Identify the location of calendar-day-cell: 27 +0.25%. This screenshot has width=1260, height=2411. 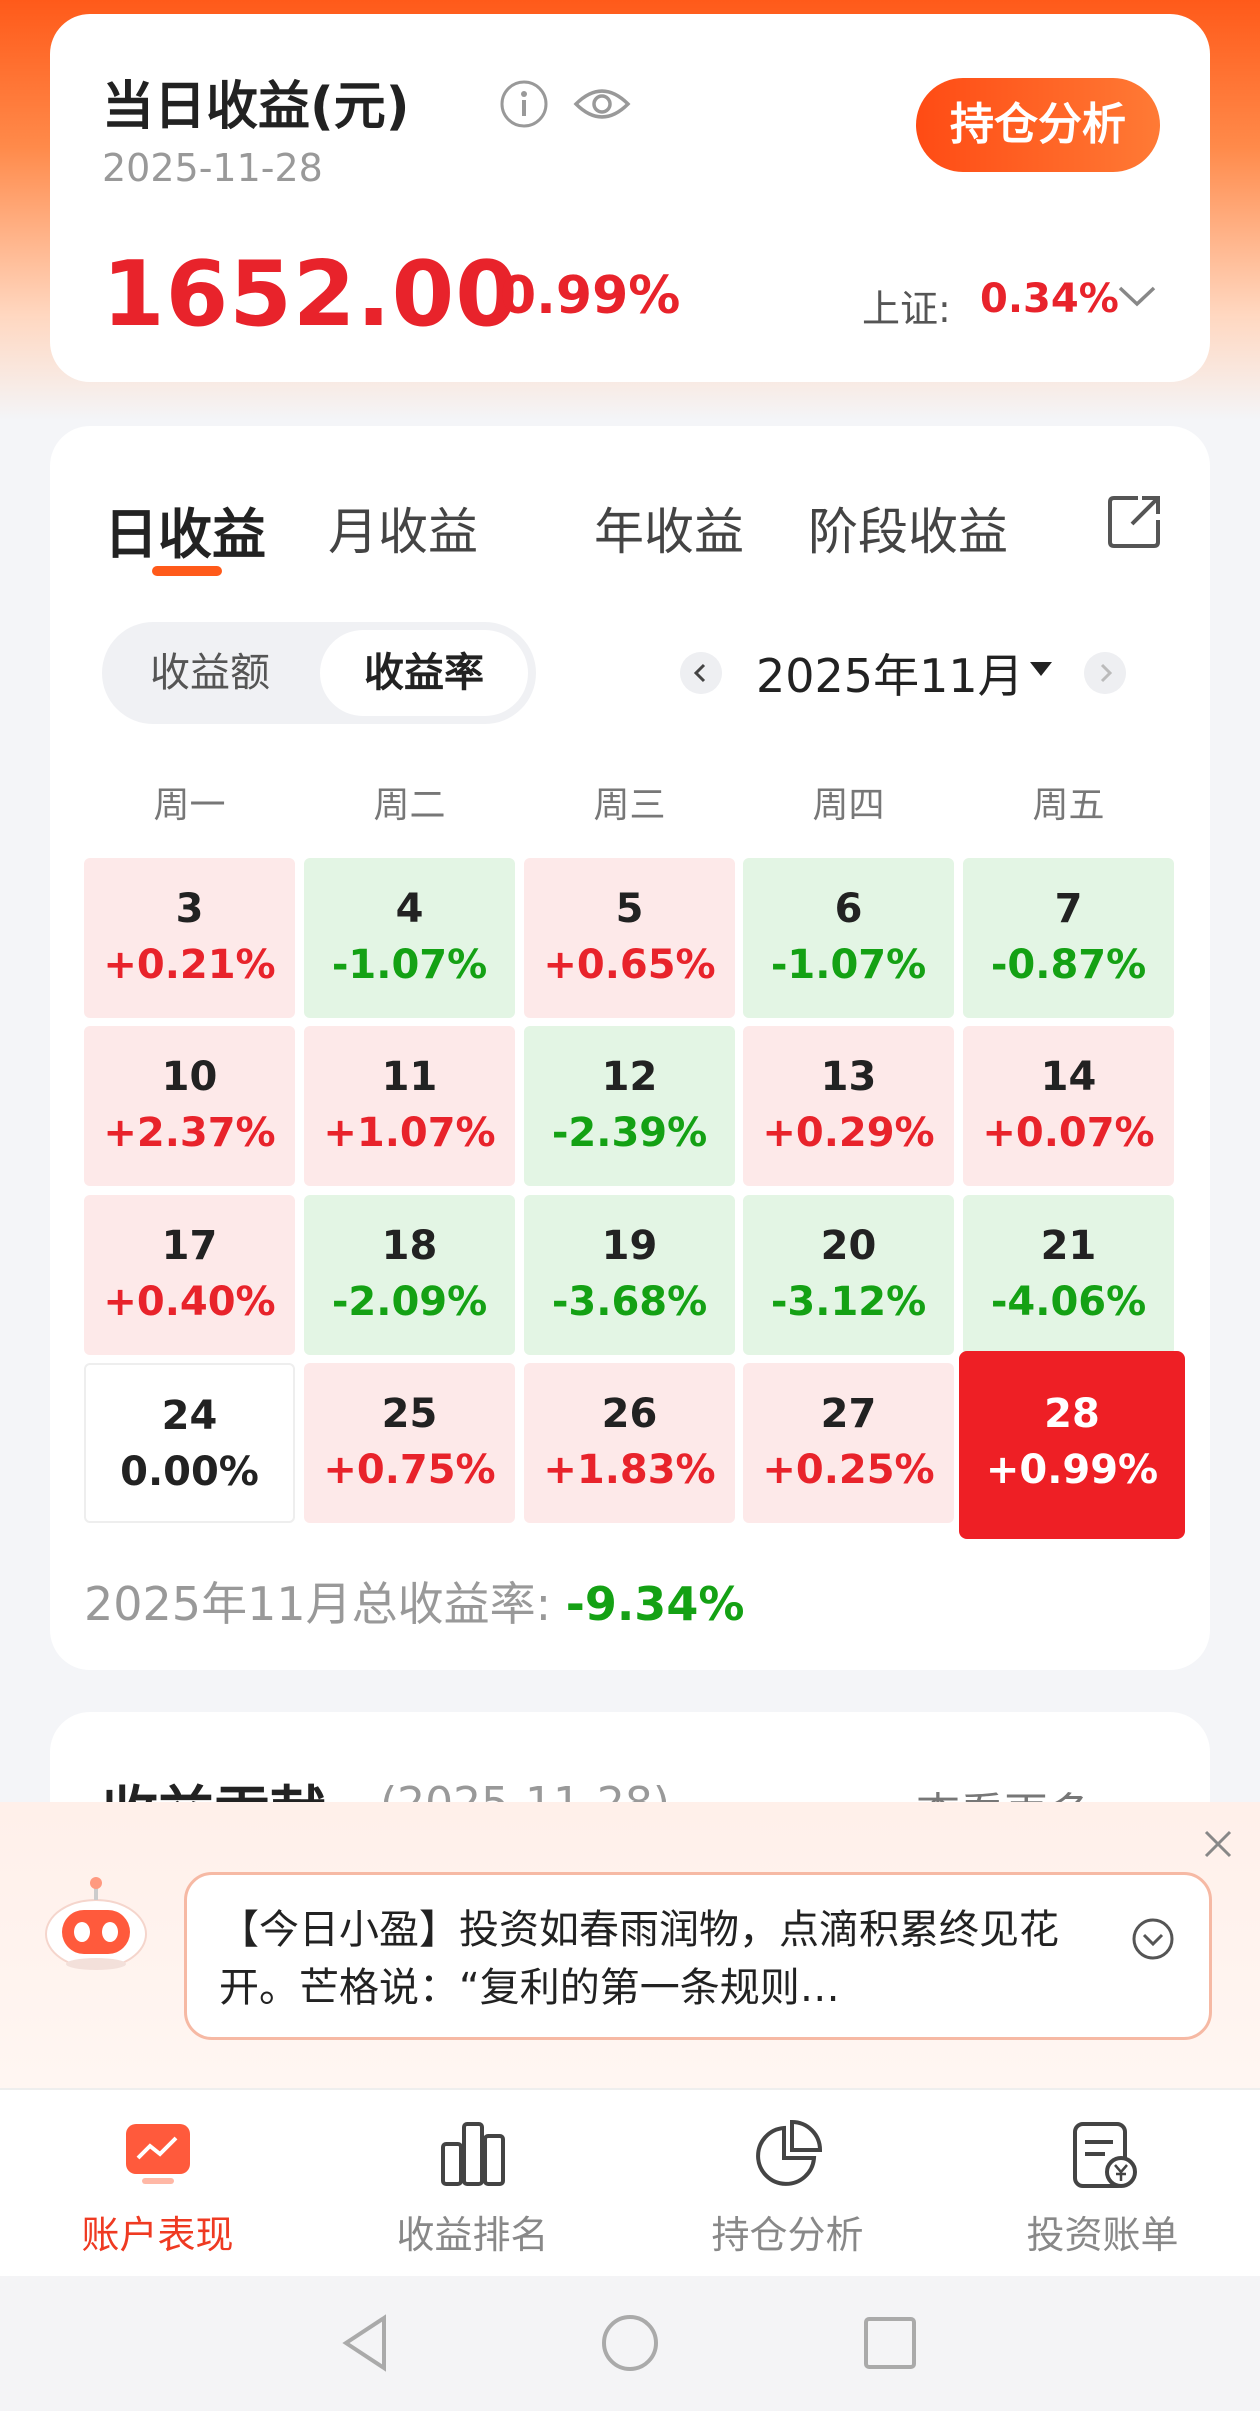
(848, 1443).